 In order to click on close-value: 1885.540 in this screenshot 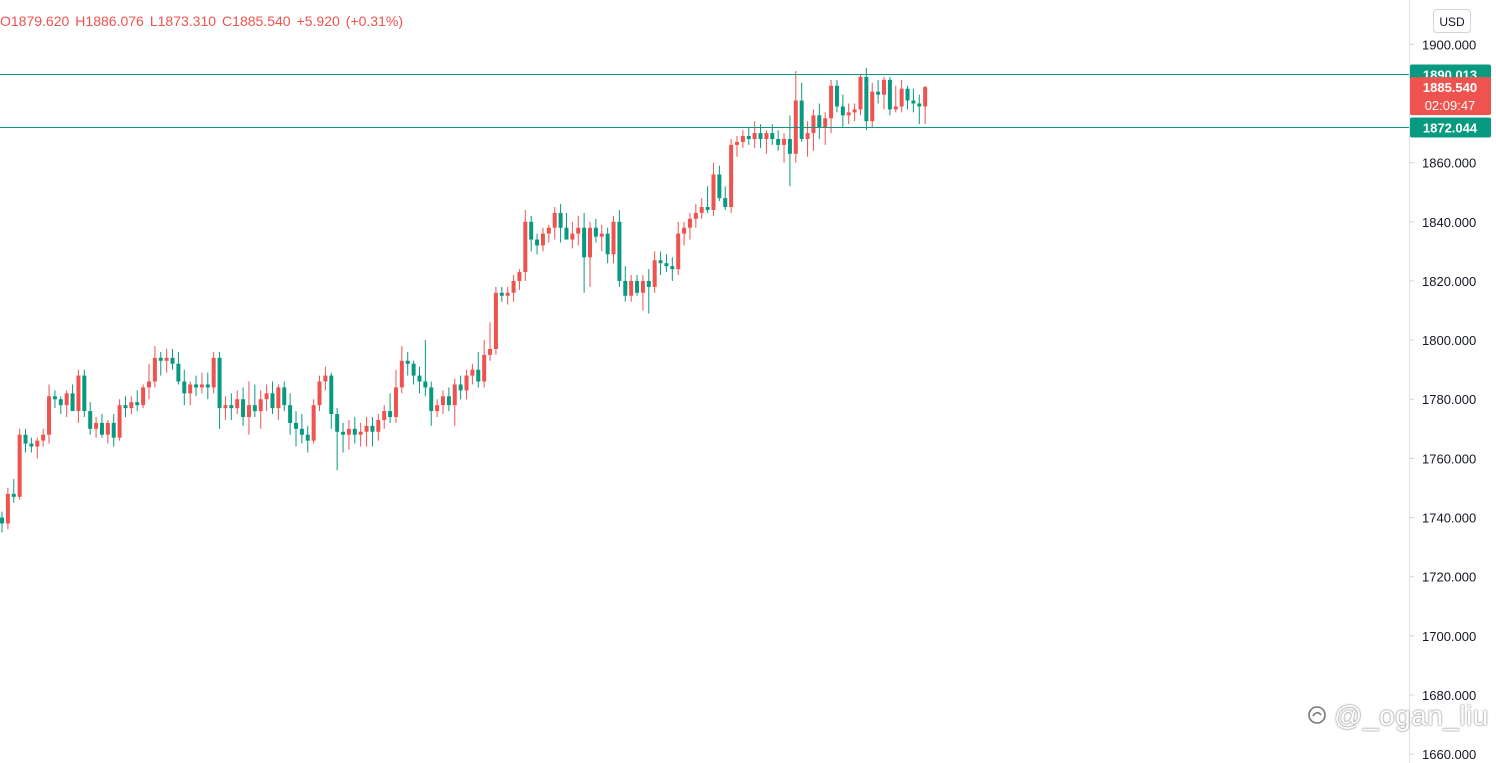, I will do `click(261, 21)`.